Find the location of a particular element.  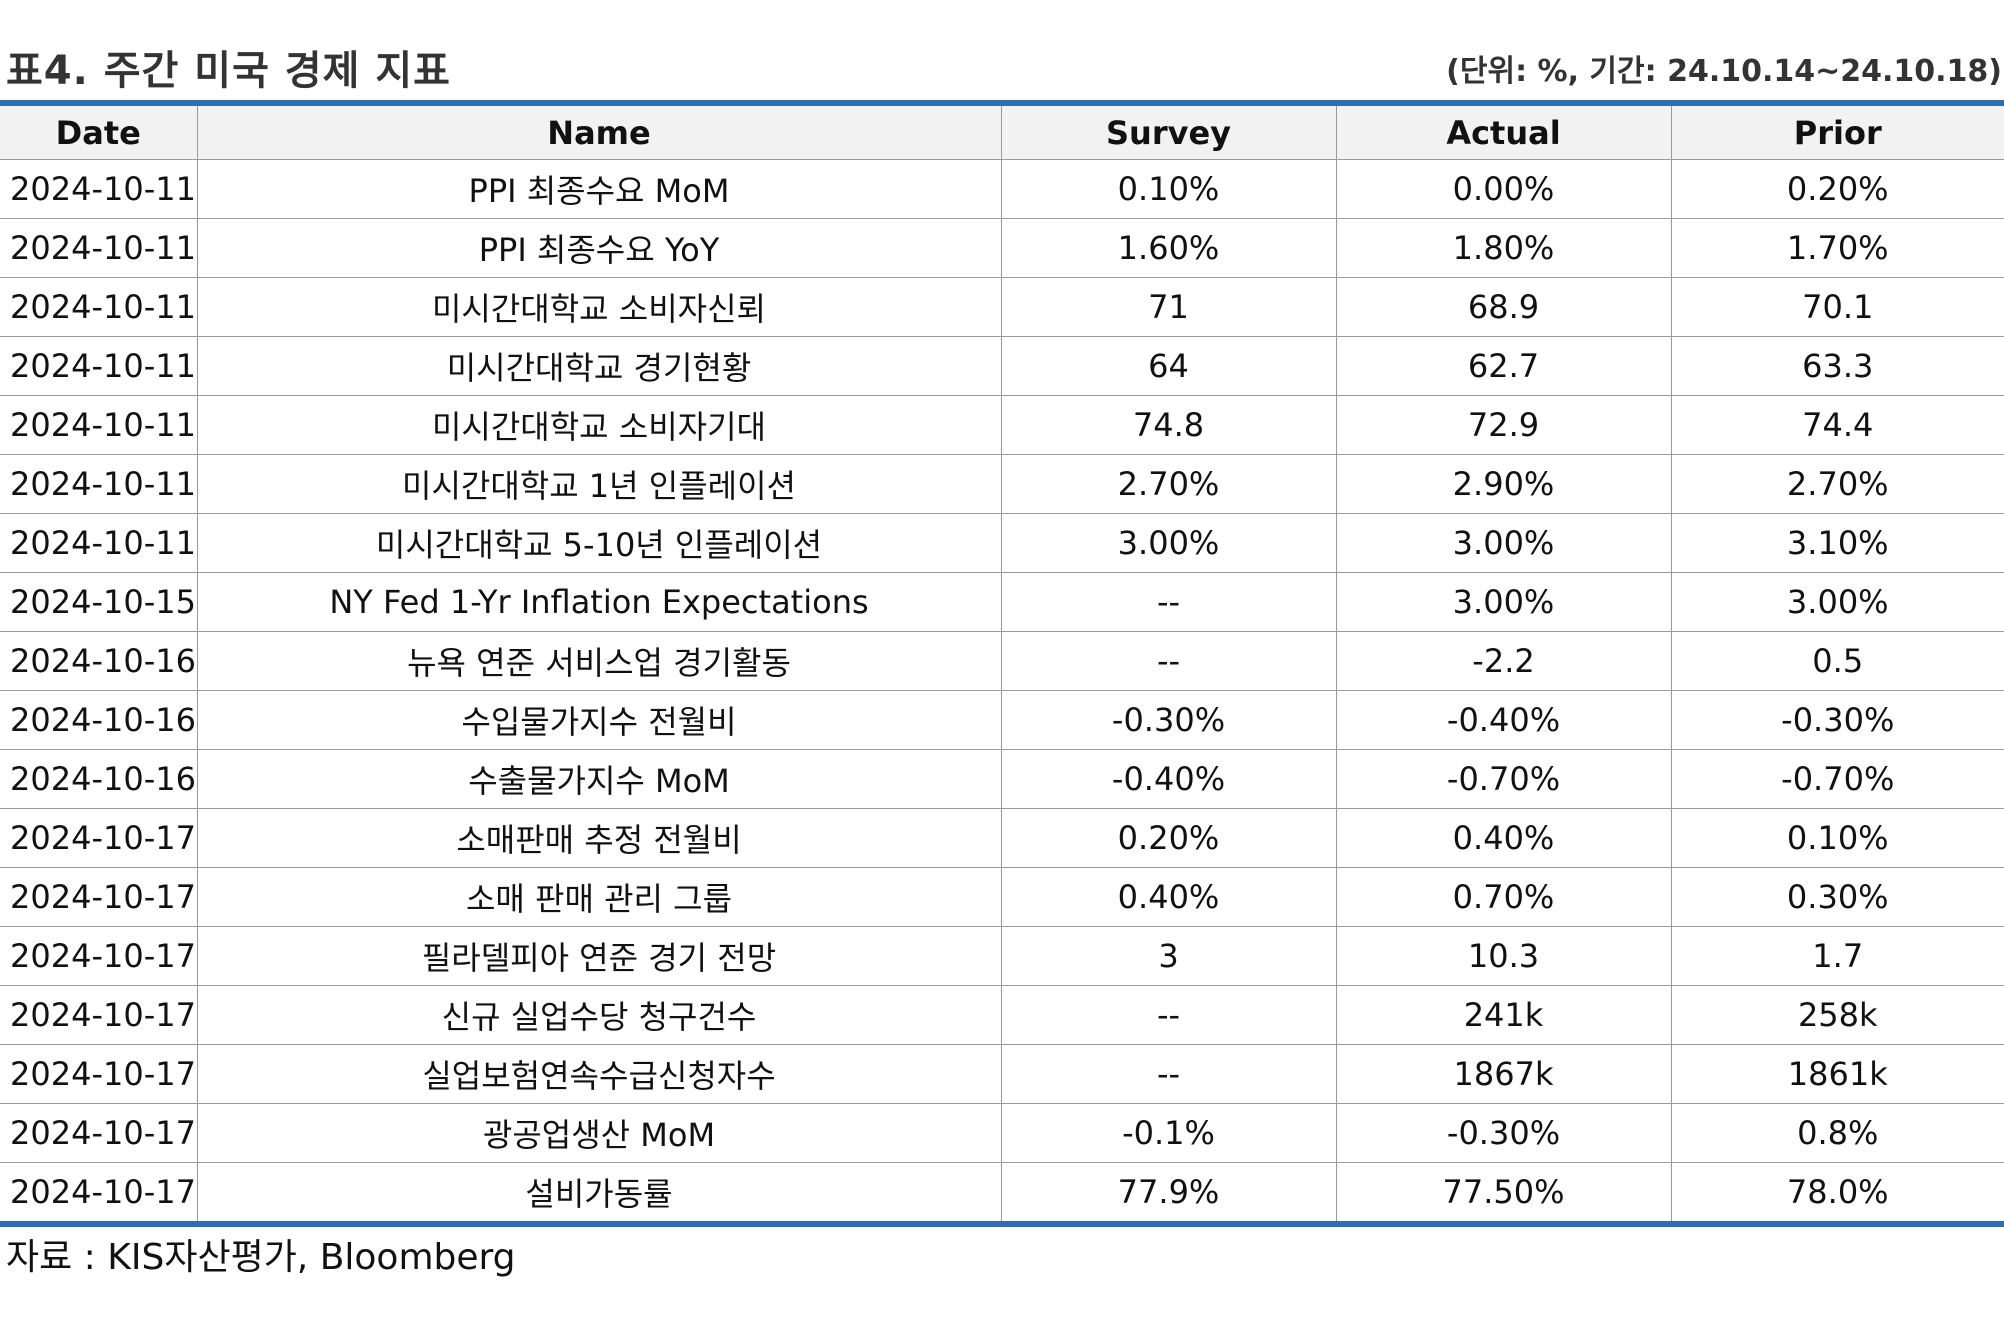

cell-prior: 2.70% is located at coordinates (1837, 484).